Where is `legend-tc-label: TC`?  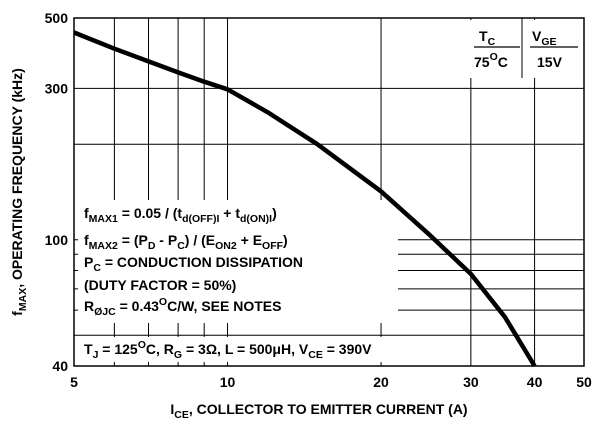
legend-tc-label: TC is located at coordinates (487, 38).